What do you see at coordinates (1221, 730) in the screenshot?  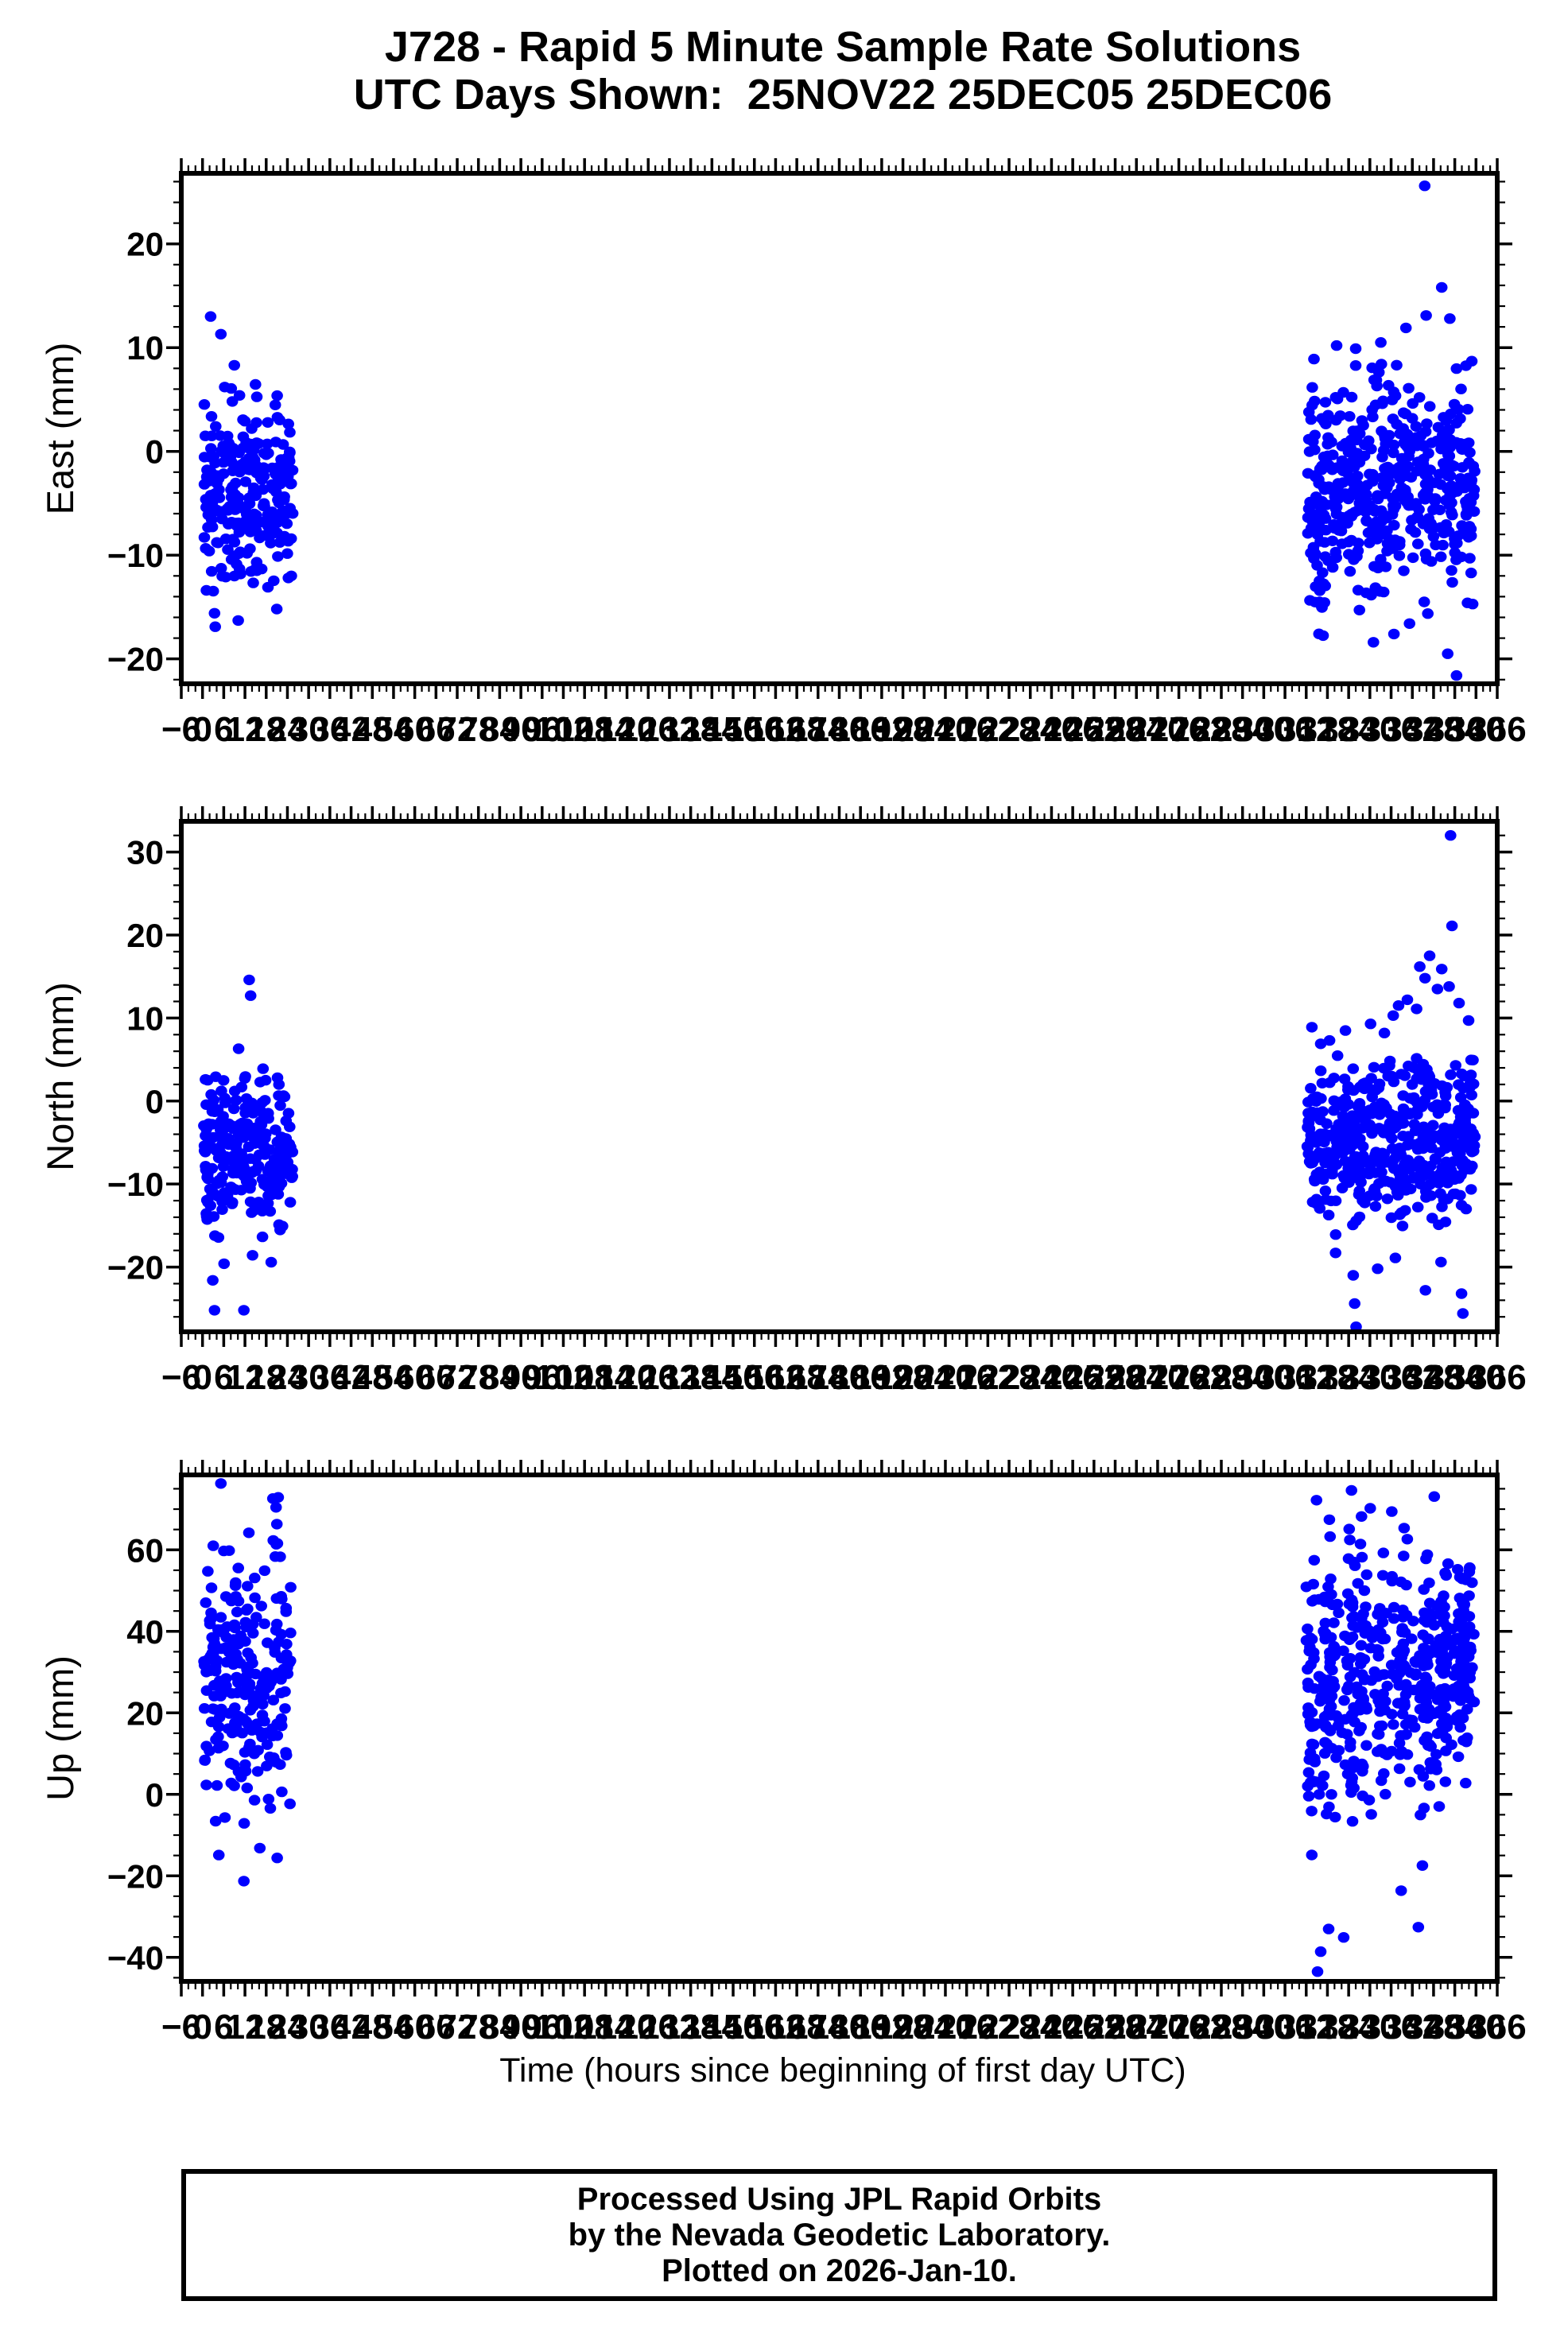 I see `x-tick-label: 288` at bounding box center [1221, 730].